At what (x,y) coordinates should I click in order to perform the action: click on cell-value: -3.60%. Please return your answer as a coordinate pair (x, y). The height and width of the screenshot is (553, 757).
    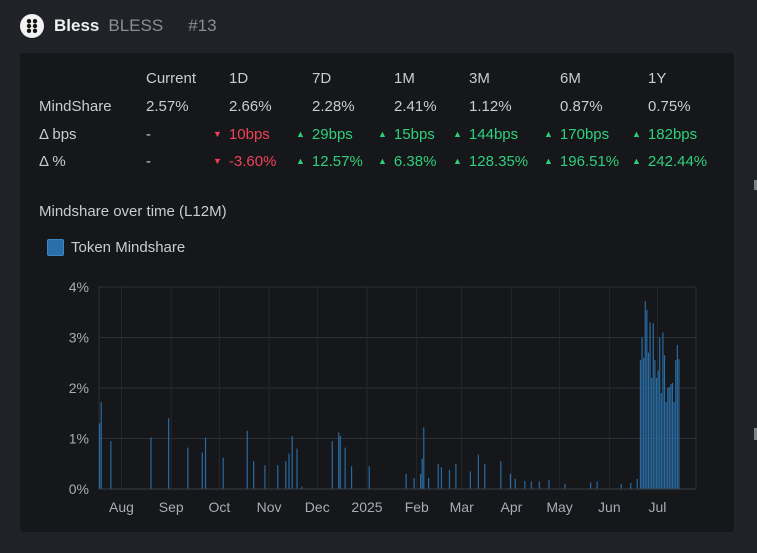
    Looking at the image, I should click on (252, 161).